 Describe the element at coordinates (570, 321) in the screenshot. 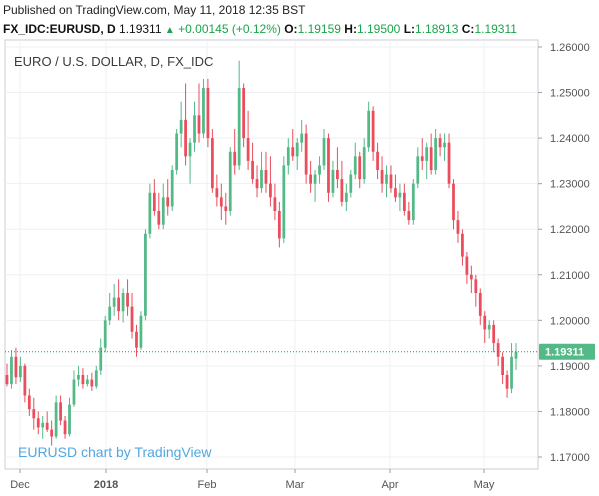

I see `y-tick-label: 1.20000` at that location.